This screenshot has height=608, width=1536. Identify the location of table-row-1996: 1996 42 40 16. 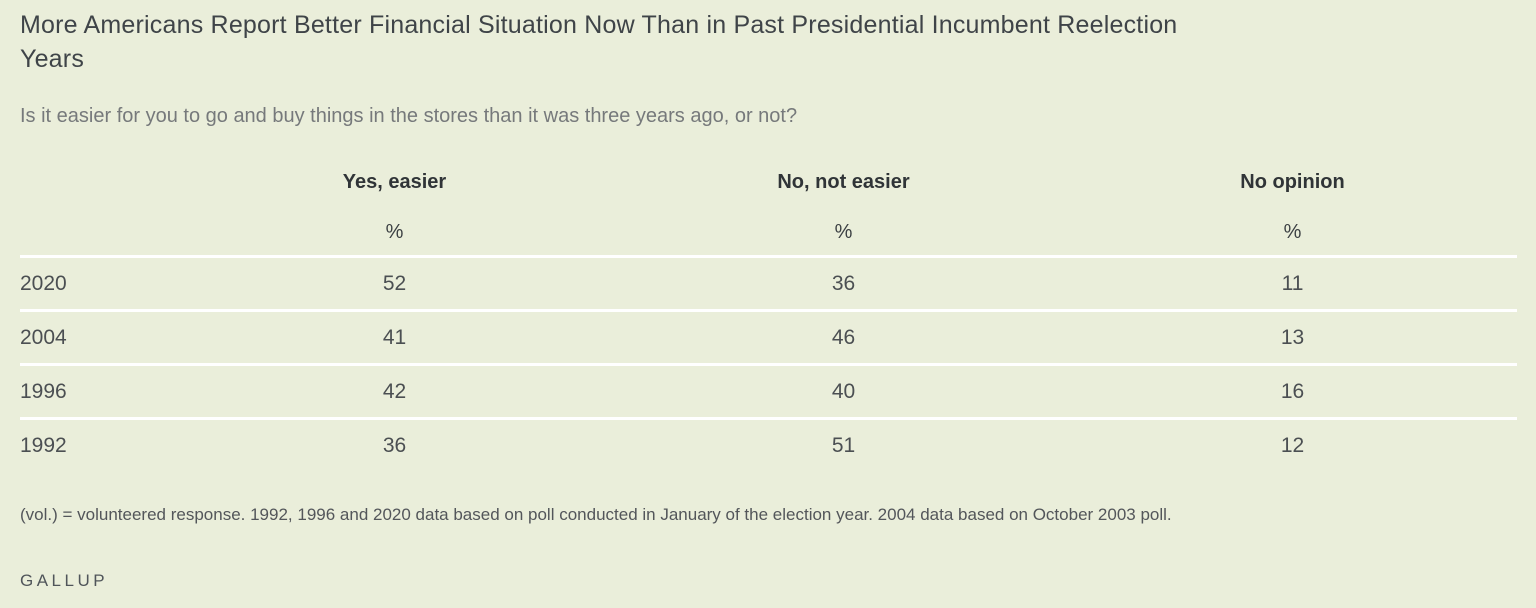
(768, 391).